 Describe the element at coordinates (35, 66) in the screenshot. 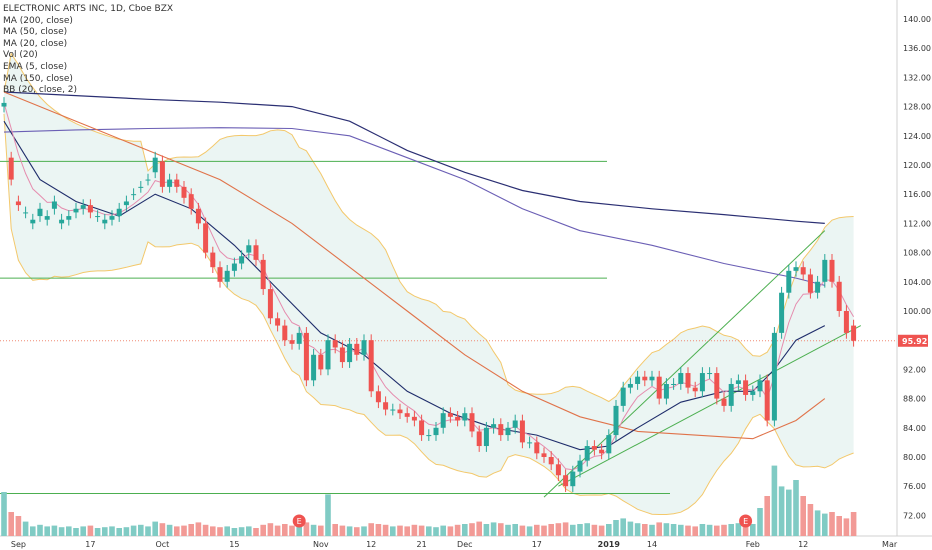

I see `legend-ema5: EMA (5, close)` at that location.